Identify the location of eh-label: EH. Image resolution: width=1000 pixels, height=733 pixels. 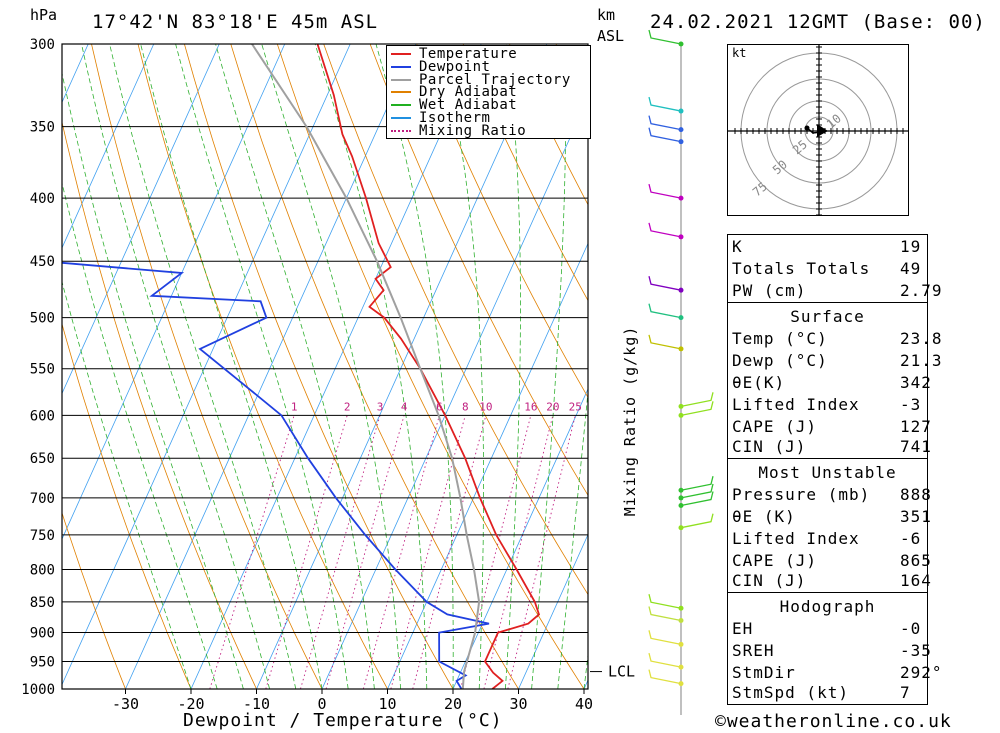
(743, 628).